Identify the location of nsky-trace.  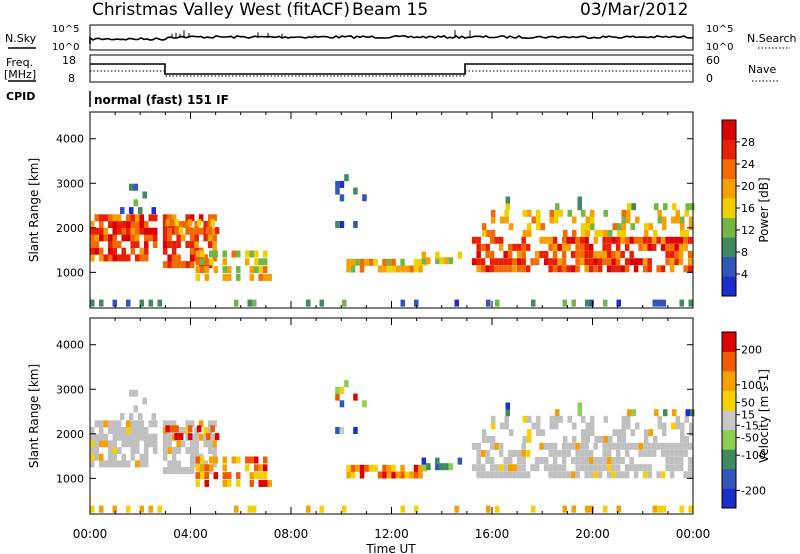
(391, 39).